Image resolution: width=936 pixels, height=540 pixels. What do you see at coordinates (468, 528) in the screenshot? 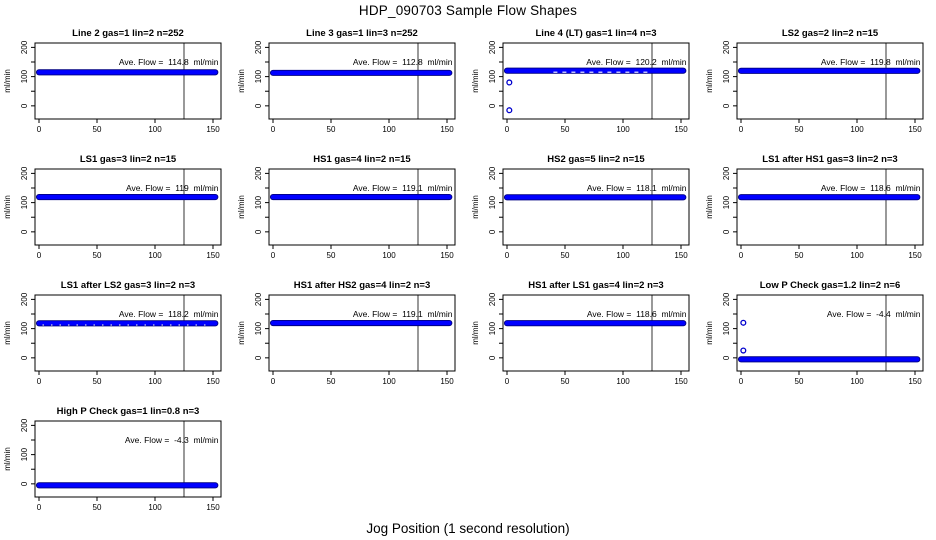
I see `x-axis-label: Jog Position (1 second resolution)` at bounding box center [468, 528].